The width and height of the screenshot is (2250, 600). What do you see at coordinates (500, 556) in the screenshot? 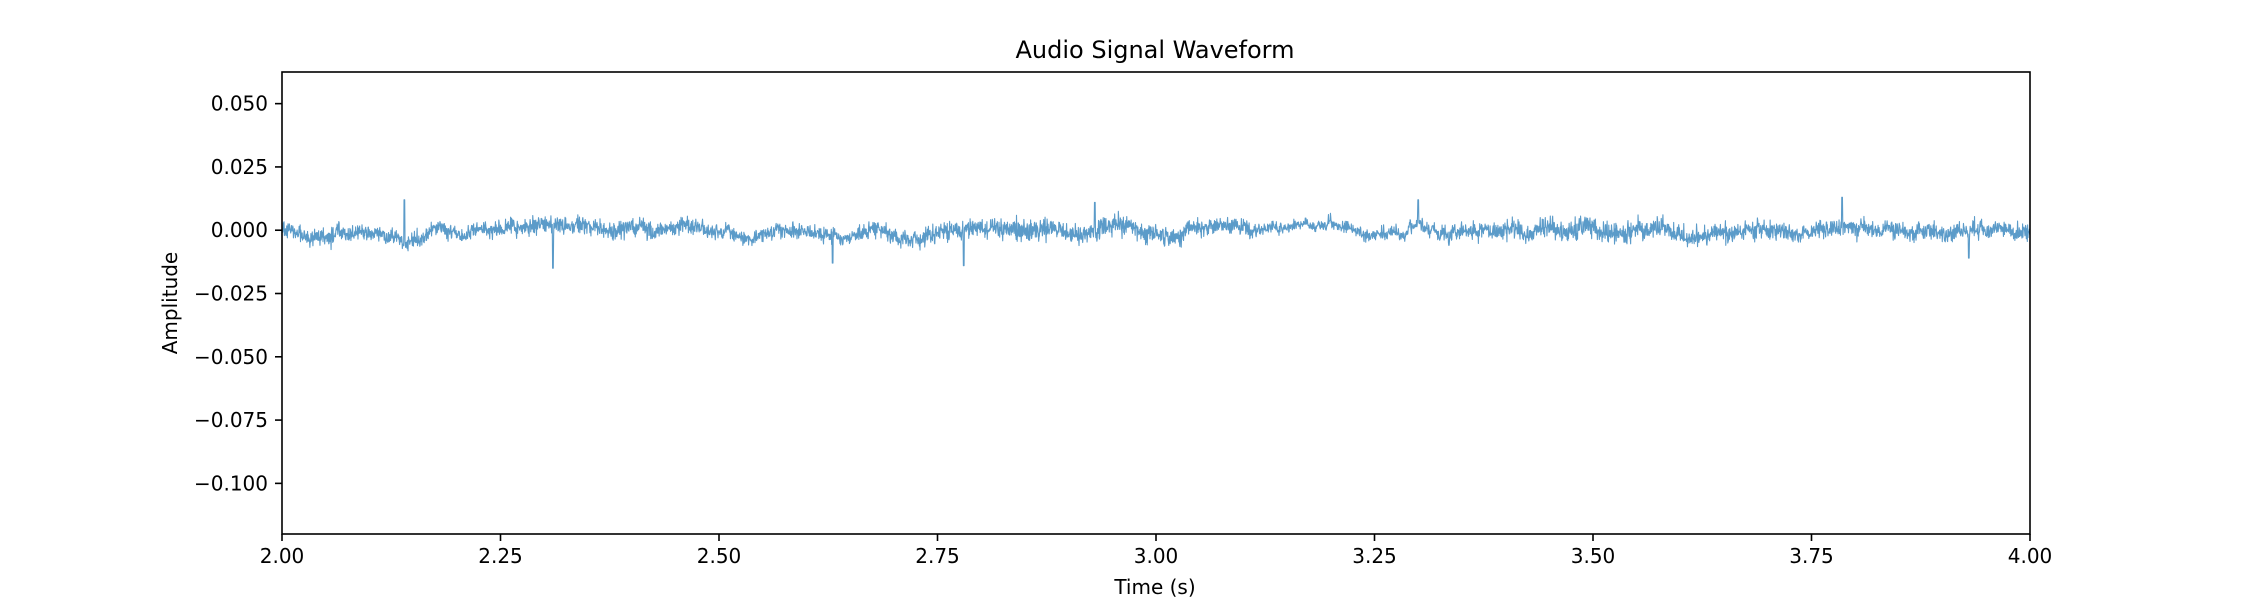
I see `x-tick-label: 2.25` at bounding box center [500, 556].